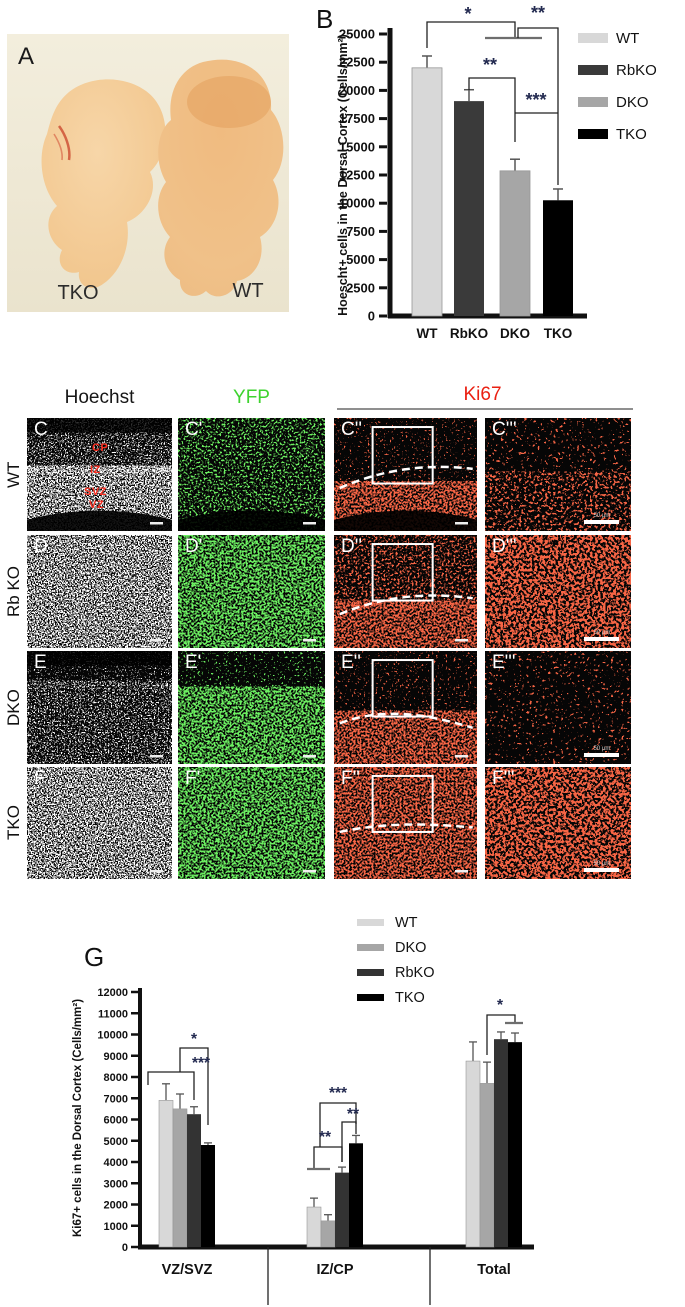  I want to click on bar-DKO-IZ/CP, so click(328, 1234).